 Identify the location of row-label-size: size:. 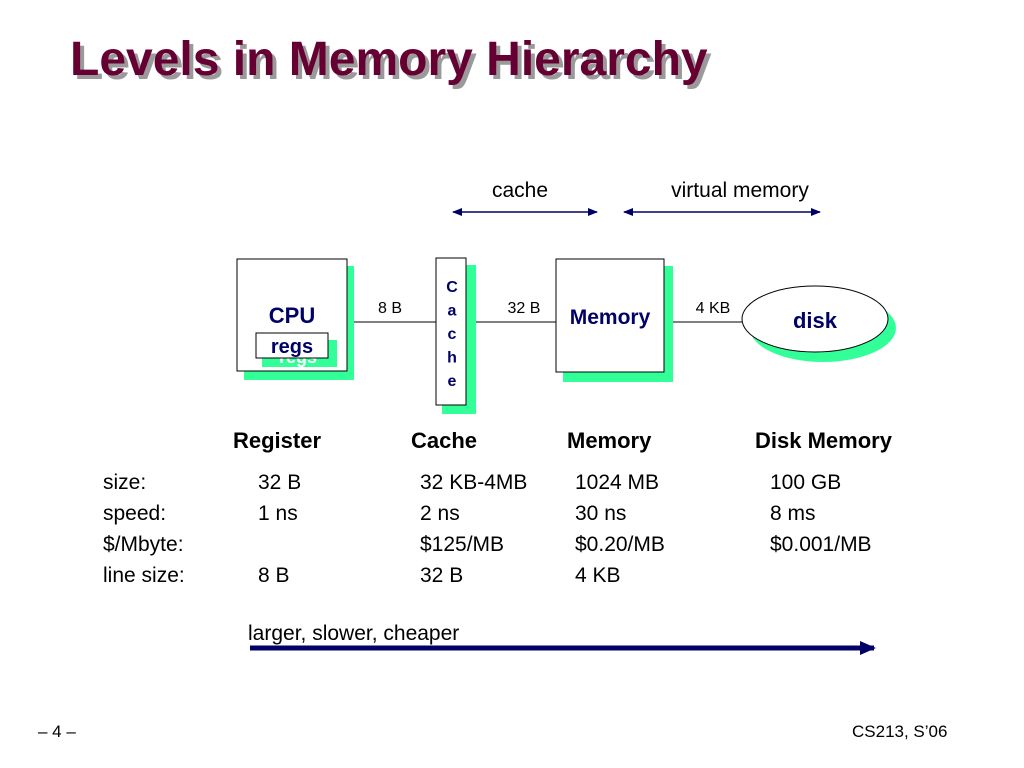
(125, 482).